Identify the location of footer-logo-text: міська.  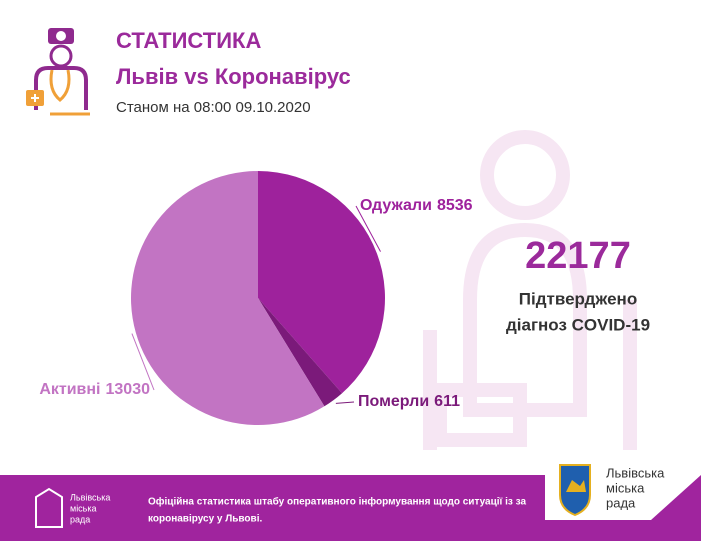
(83, 508).